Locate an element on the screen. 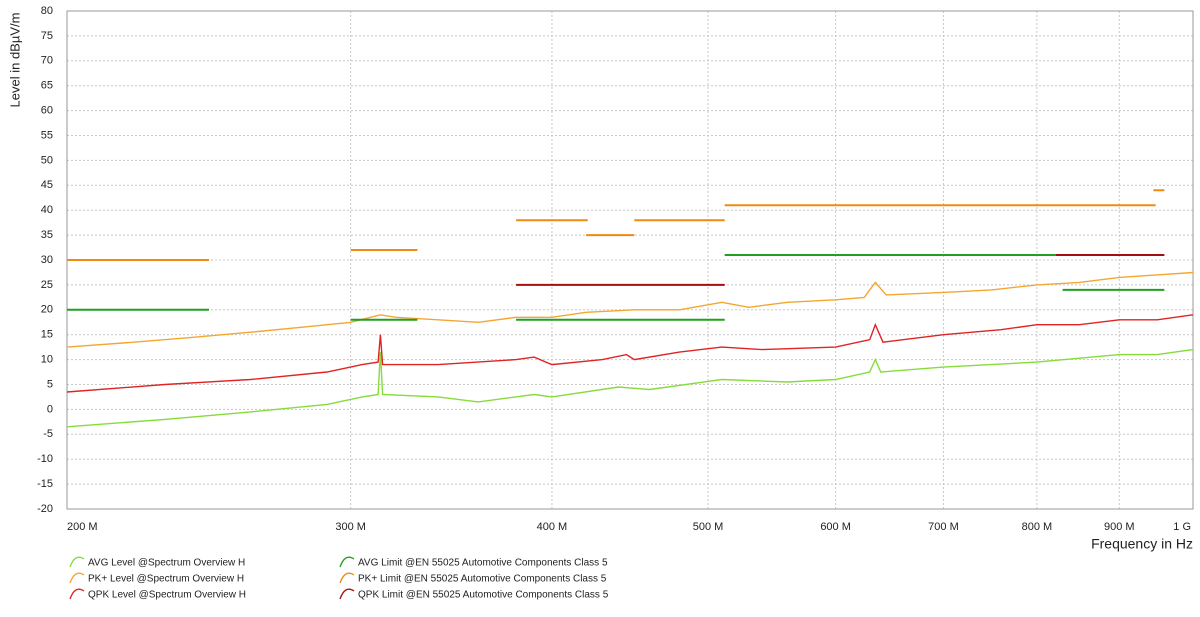 Image resolution: width=1200 pixels, height=617 pixels. y-tick-label: -15 is located at coordinates (45, 484).